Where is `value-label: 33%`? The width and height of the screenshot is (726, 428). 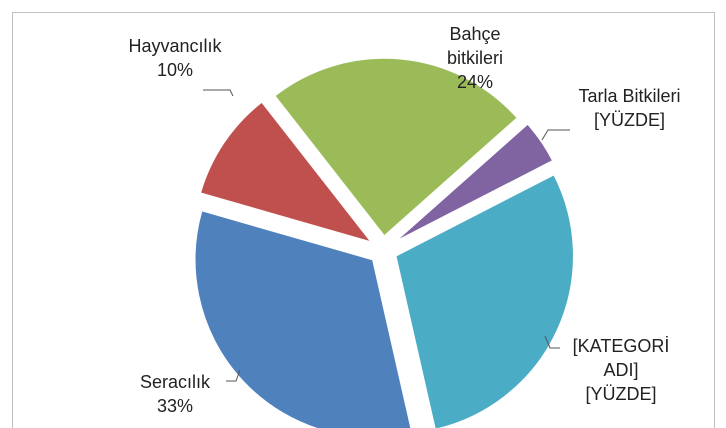 value-label: 33% is located at coordinates (175, 406).